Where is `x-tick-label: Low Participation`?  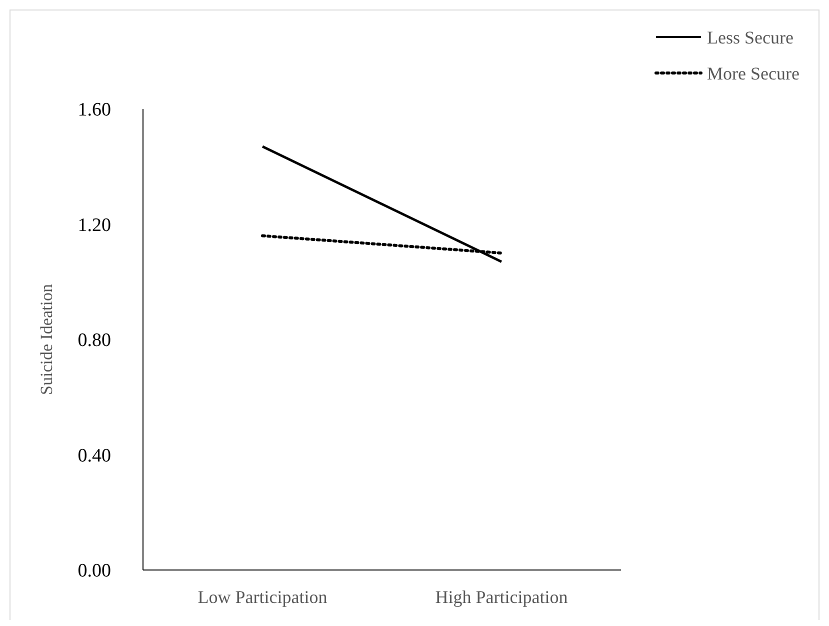 x-tick-label: Low Participation is located at coordinates (263, 597).